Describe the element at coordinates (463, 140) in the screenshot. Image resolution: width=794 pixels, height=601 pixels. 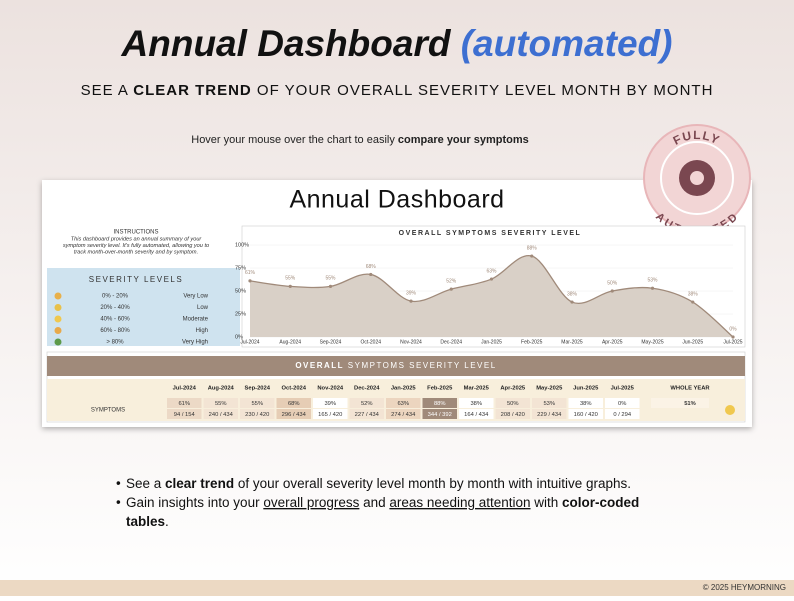
I see `note-part: compare your symptoms` at that location.